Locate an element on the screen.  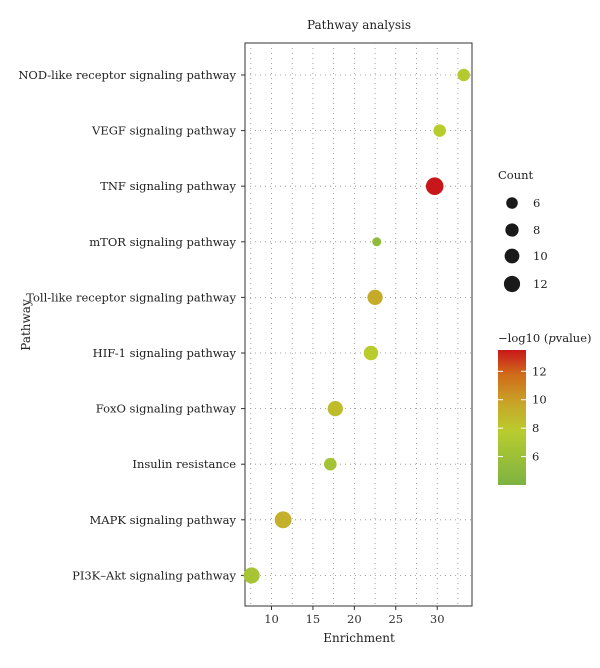
color-legend-title-suffix: value) is located at coordinates (573, 338).